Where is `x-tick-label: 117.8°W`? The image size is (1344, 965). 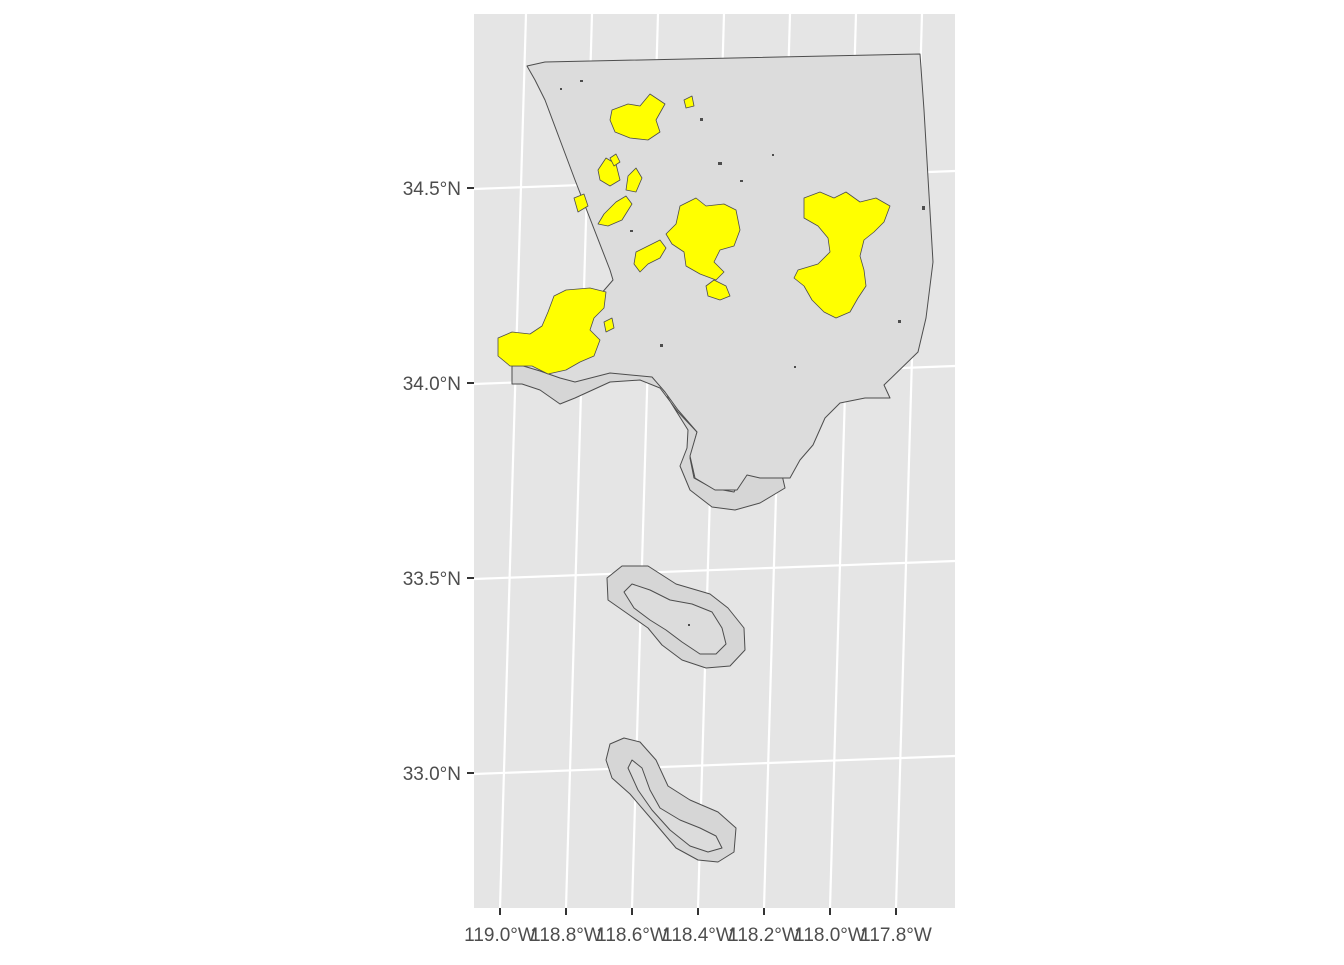 x-tick-label: 117.8°W is located at coordinates (896, 935).